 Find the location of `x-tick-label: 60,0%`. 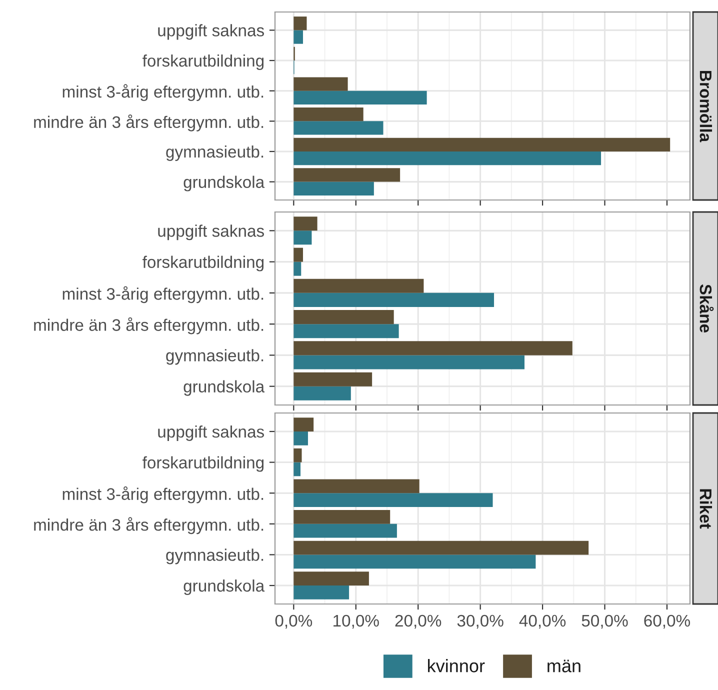

x-tick-label: 60,0% is located at coordinates (667, 621).